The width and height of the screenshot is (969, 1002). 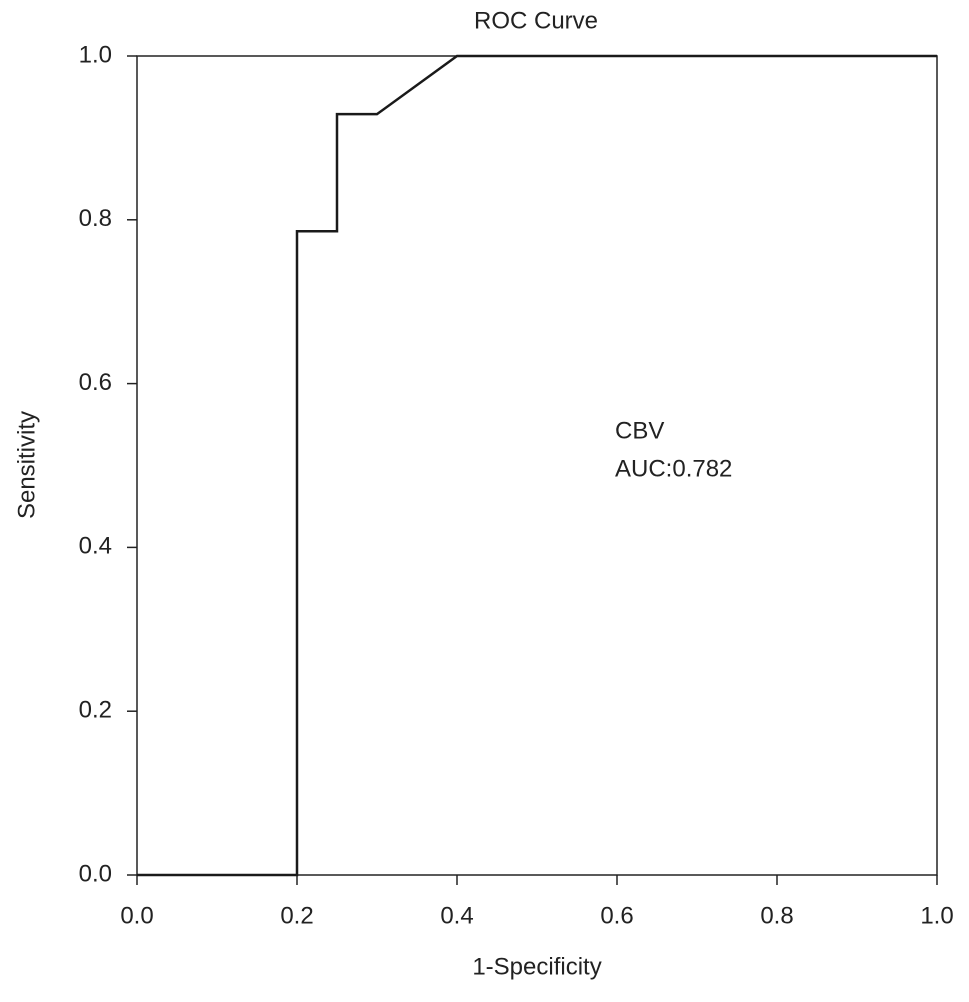 I want to click on annotation: CBV, so click(x=639, y=430).